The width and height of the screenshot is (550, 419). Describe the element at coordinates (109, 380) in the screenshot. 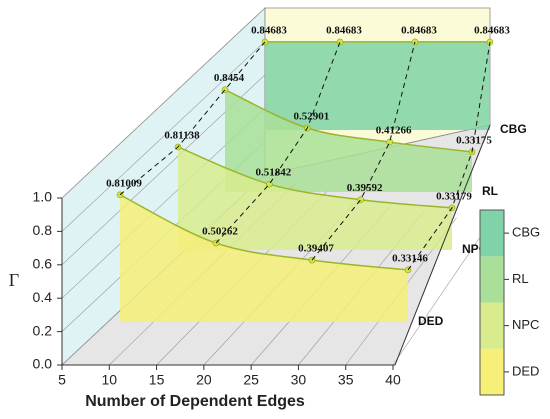

I see `x-tick-label: 10` at that location.